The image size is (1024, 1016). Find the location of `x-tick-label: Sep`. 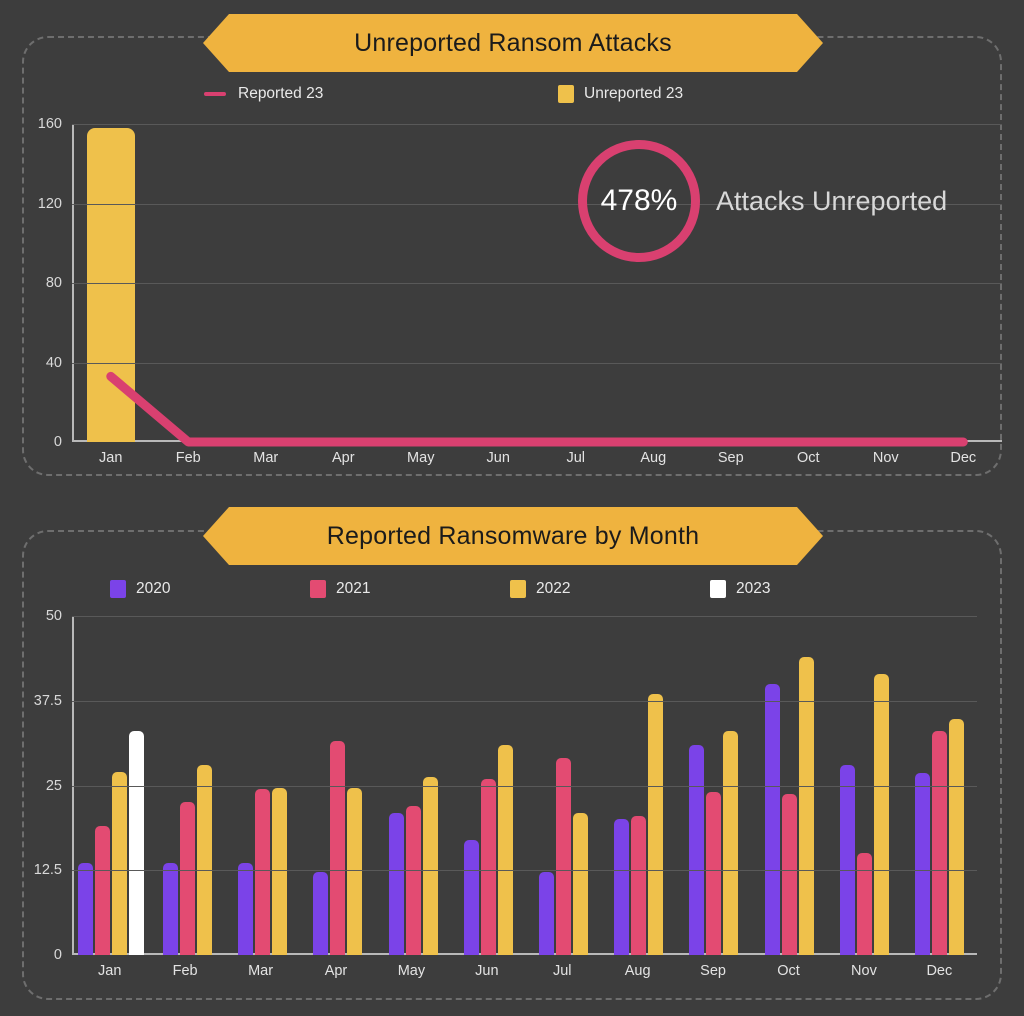

x-tick-label: Sep is located at coordinates (730, 458).